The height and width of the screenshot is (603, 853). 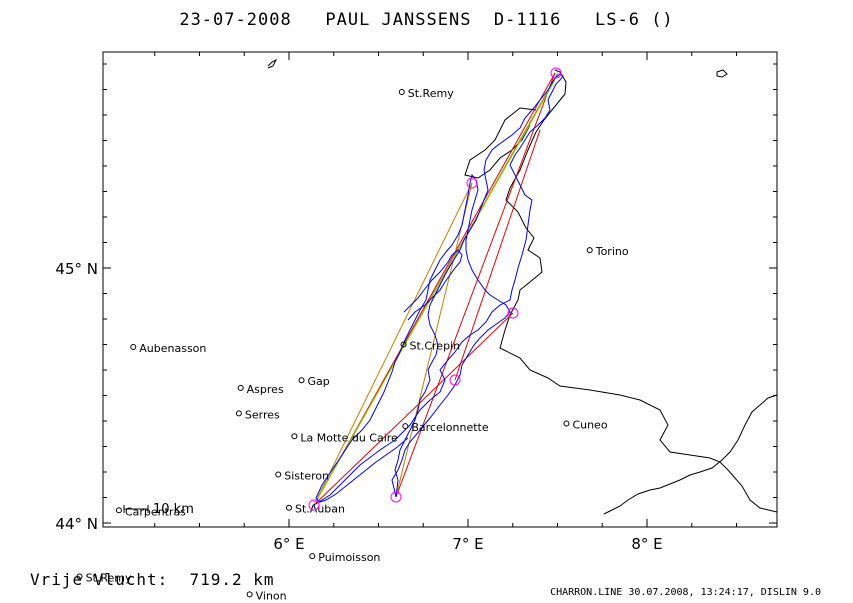 What do you see at coordinates (426, 20) in the screenshot?
I see `chart-title: 23-07-2008 PAUL JANSSENS D-1116 LS-6 ()` at bounding box center [426, 20].